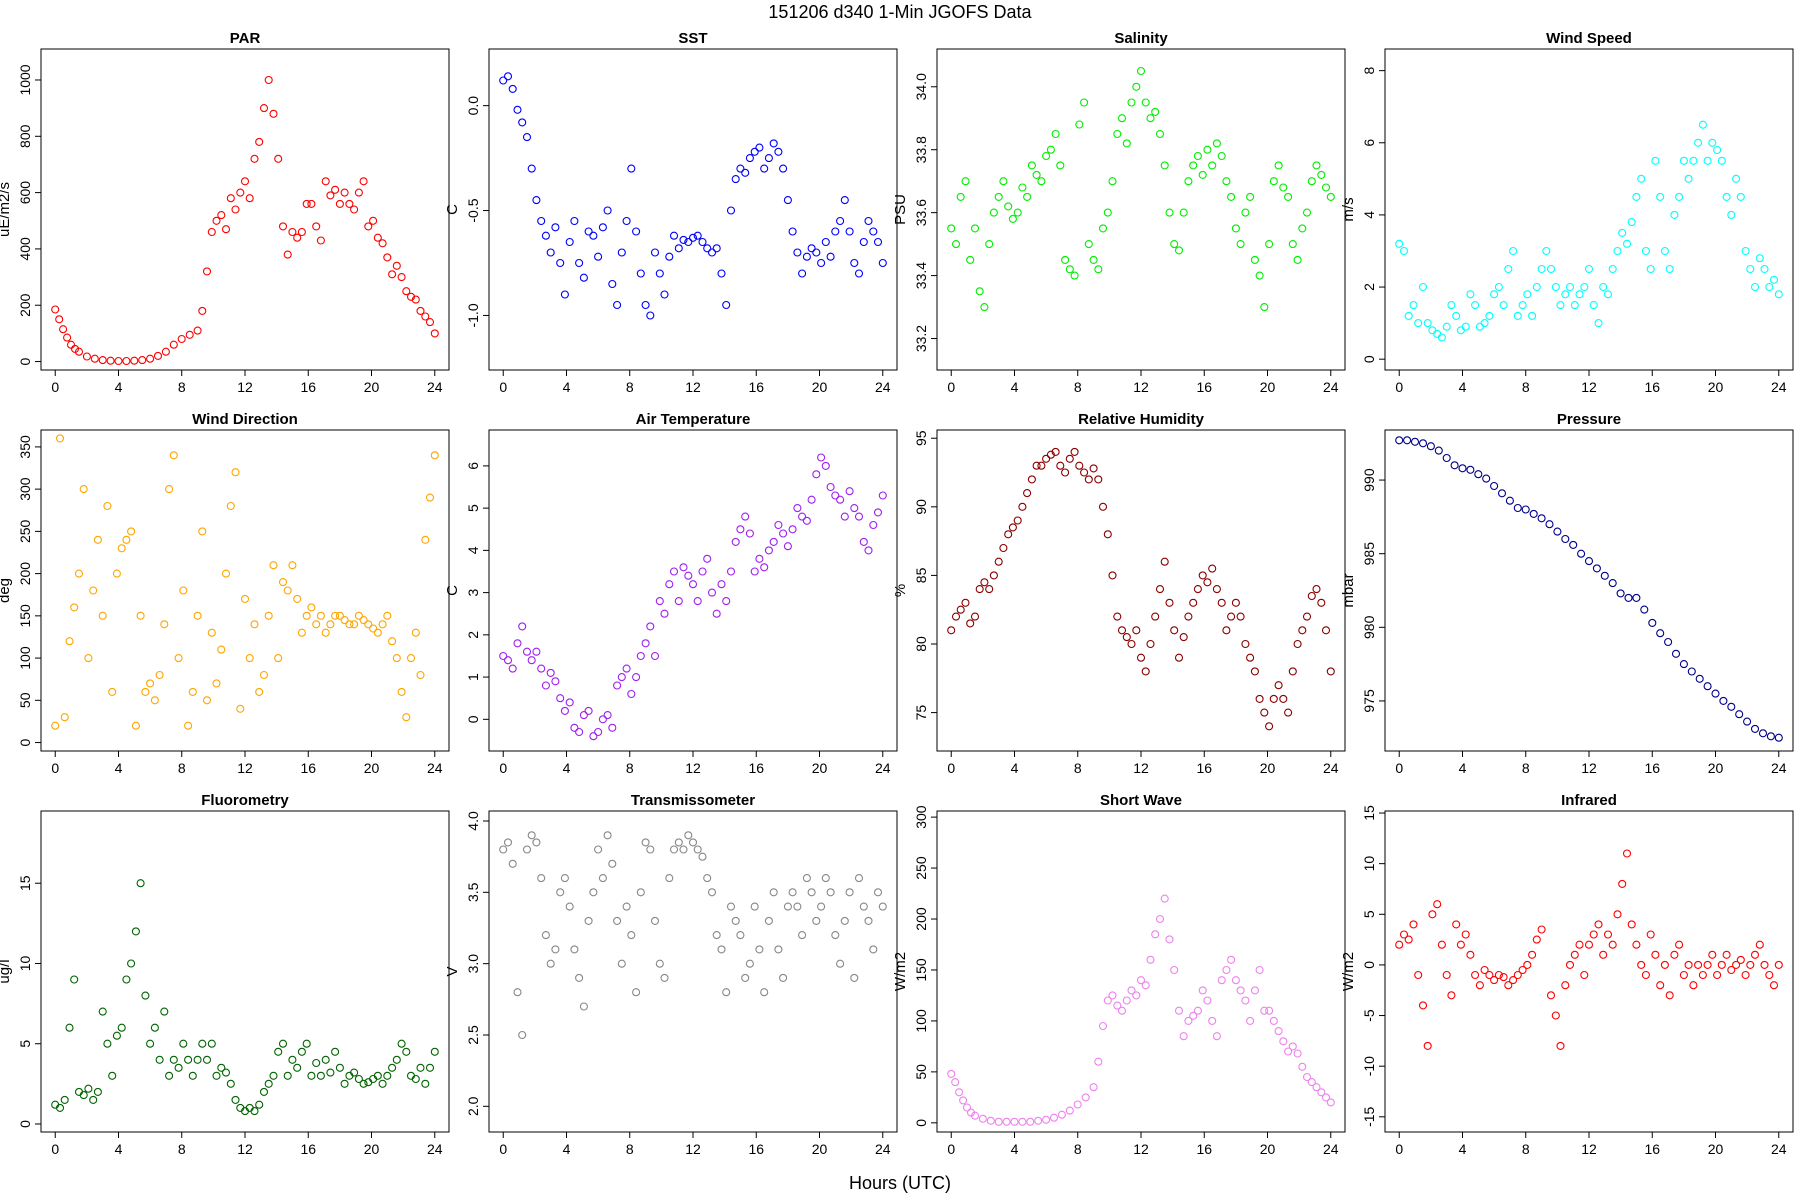  I want to click on y-tick-label: 250, so click(25, 531).